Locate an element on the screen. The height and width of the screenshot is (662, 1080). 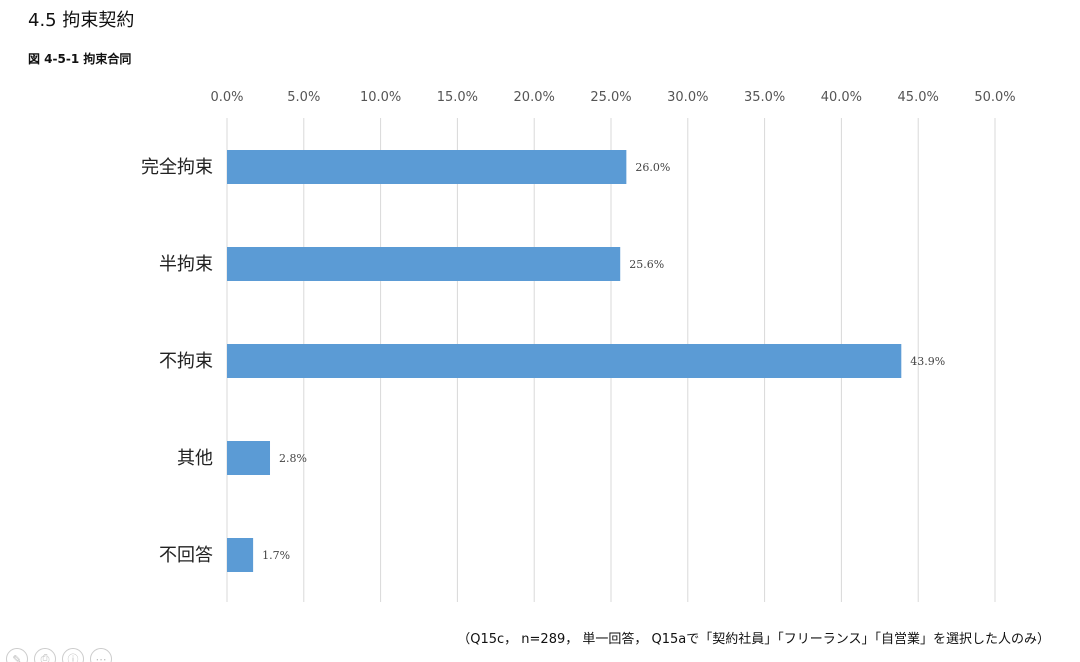
category-label: 不拘束 is located at coordinates (186, 361).